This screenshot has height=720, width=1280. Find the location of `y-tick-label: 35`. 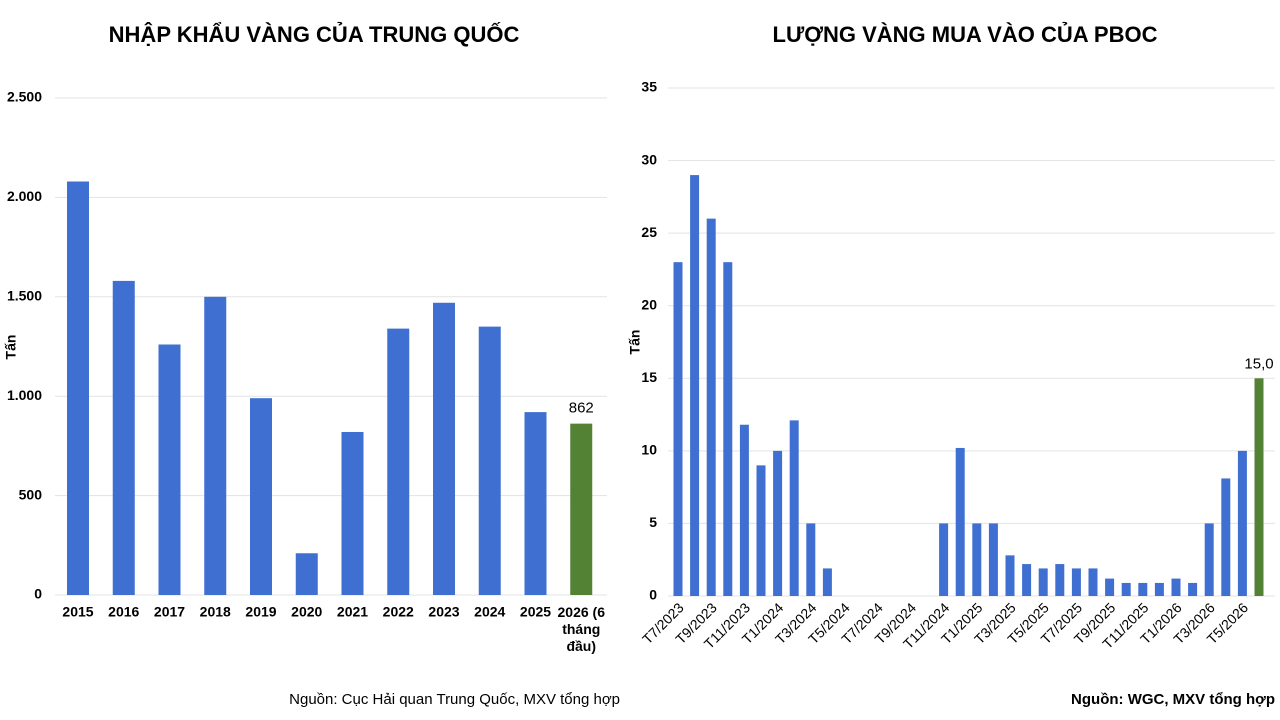

y-tick-label: 35 is located at coordinates (649, 87).